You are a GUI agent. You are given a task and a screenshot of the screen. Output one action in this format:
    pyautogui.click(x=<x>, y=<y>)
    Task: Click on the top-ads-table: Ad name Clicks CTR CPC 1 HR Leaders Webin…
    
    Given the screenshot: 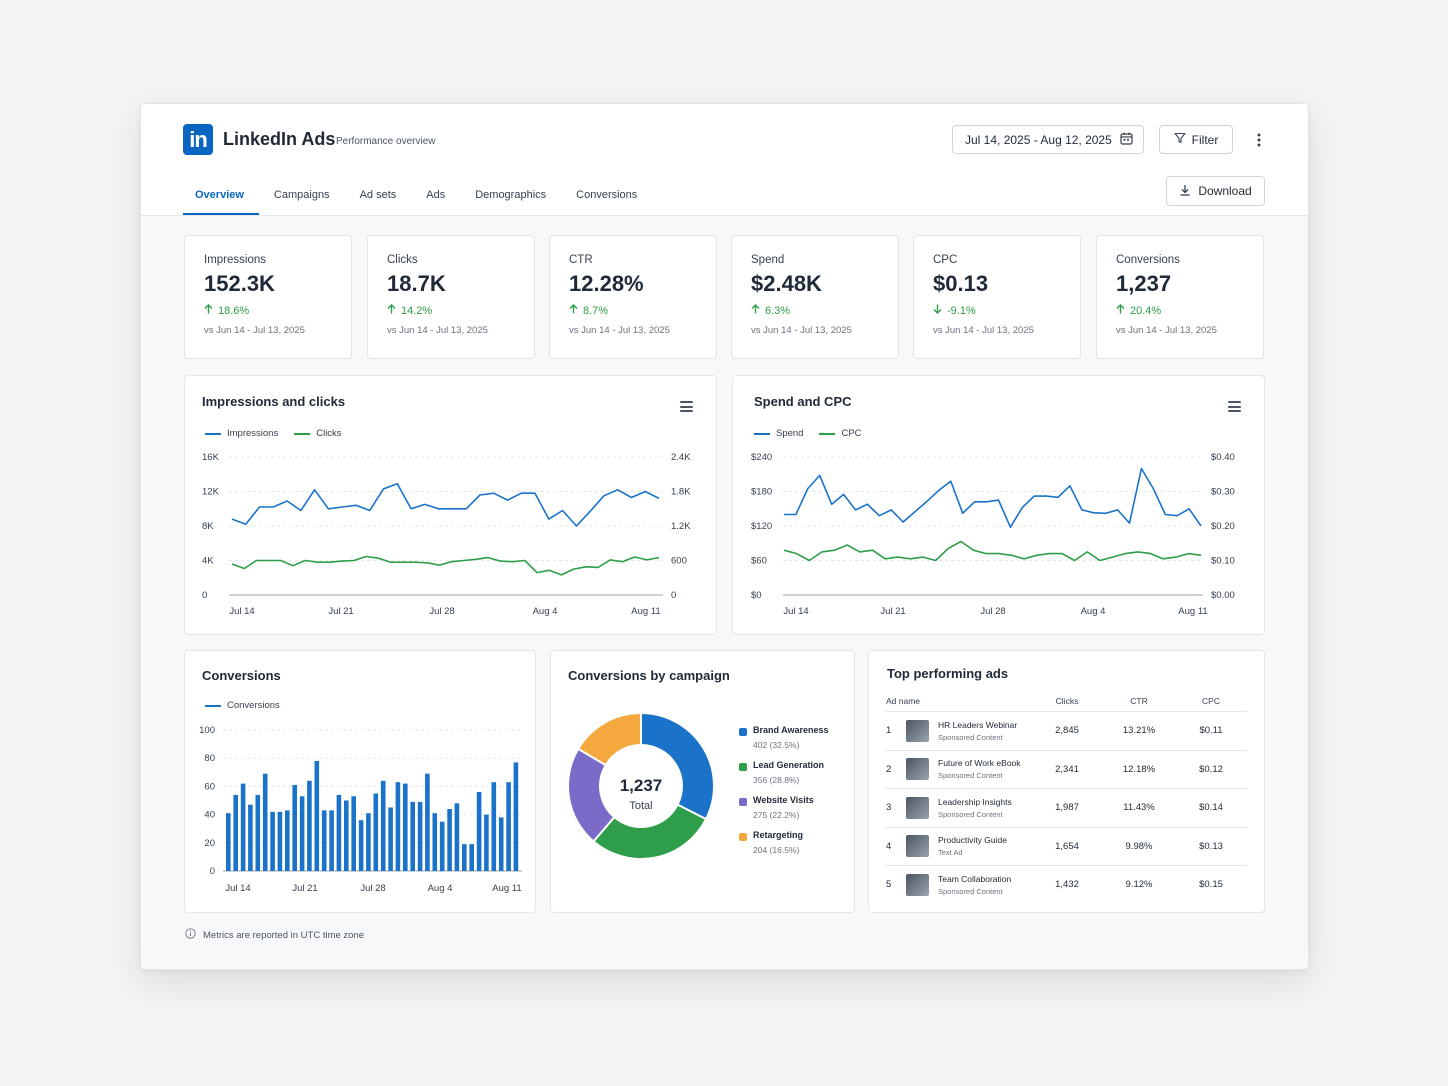 What is the action you would take?
    pyautogui.click(x=1066, y=797)
    